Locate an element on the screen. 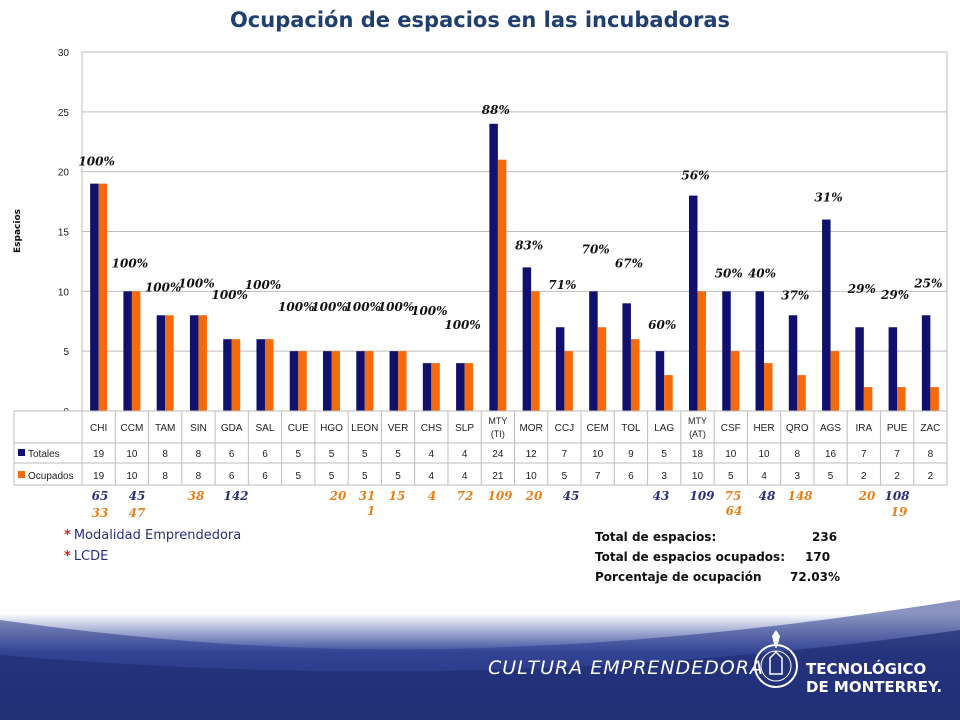  note-text: LCDE is located at coordinates (91, 556).